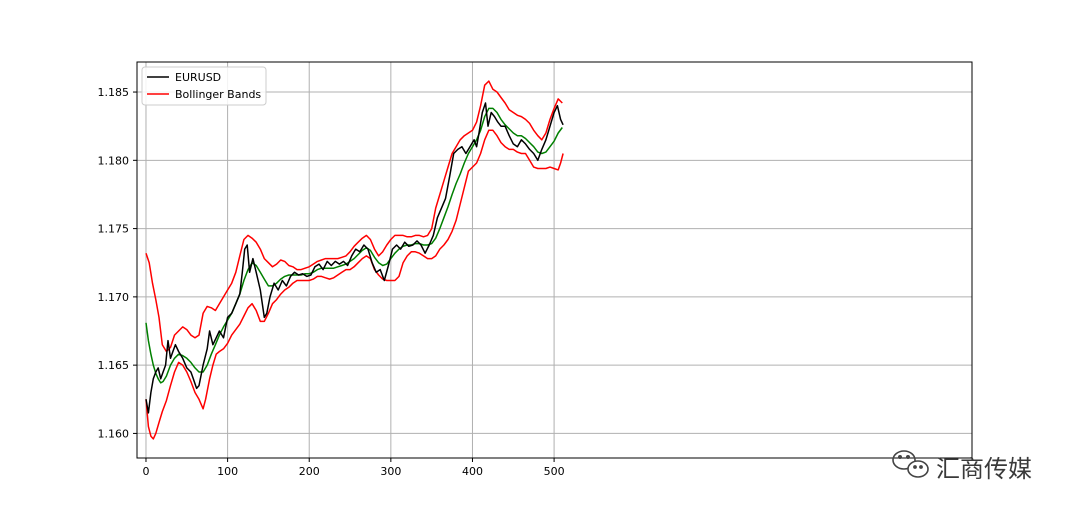  I want to click on watermark: 汇商传媒, so click(962, 466).